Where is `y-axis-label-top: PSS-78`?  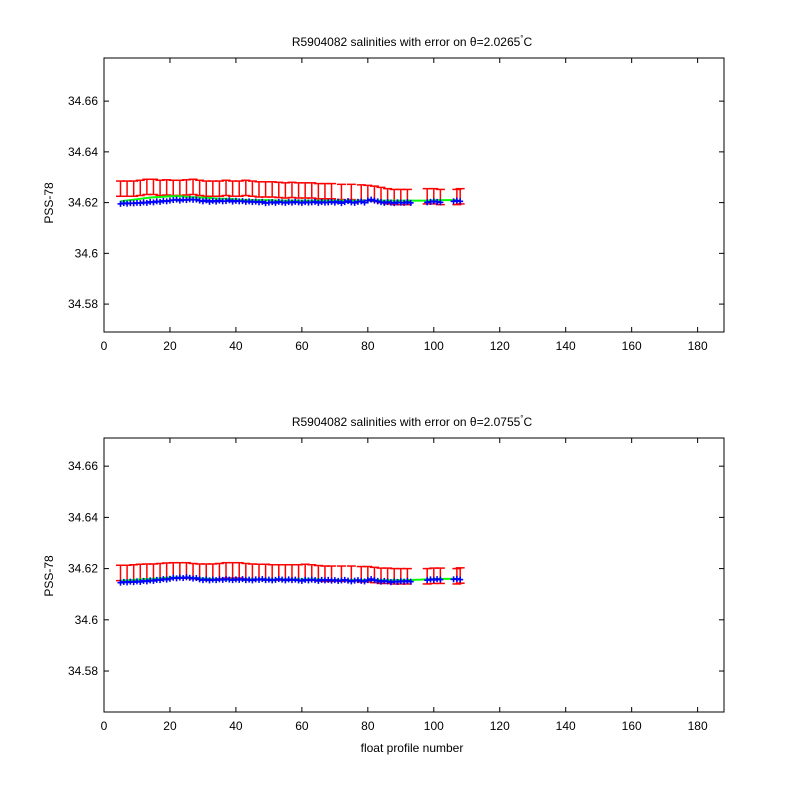
y-axis-label-top: PSS-78 is located at coordinates (49, 203).